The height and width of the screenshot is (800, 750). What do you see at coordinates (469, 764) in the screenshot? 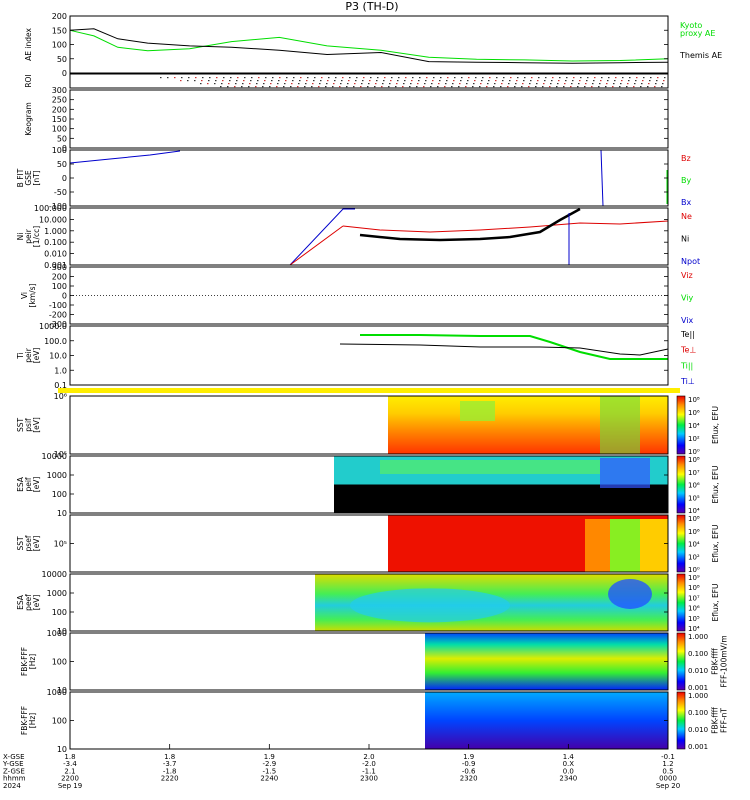
I see `x-tick-label: -0.9` at bounding box center [469, 764].